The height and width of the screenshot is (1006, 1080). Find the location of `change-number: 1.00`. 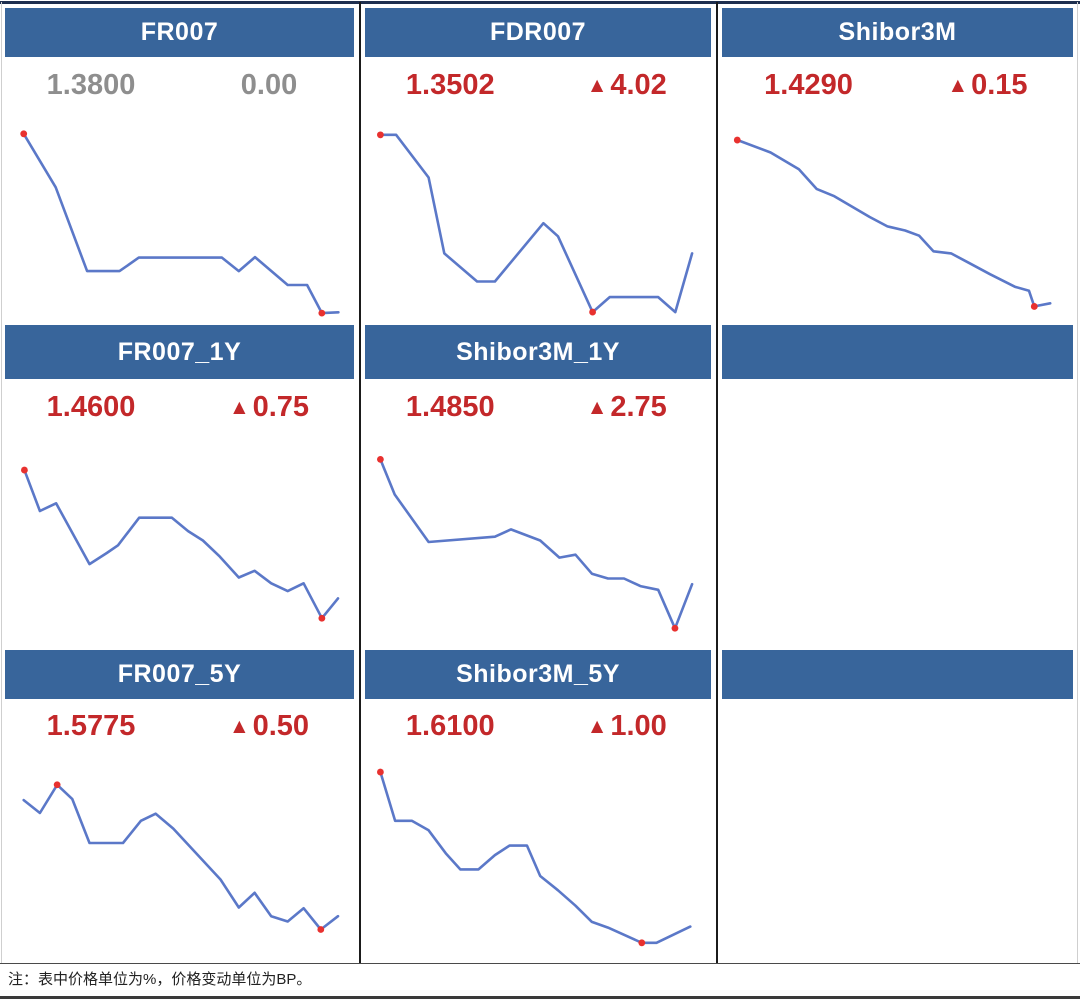

change-number: 1.00 is located at coordinates (638, 725).